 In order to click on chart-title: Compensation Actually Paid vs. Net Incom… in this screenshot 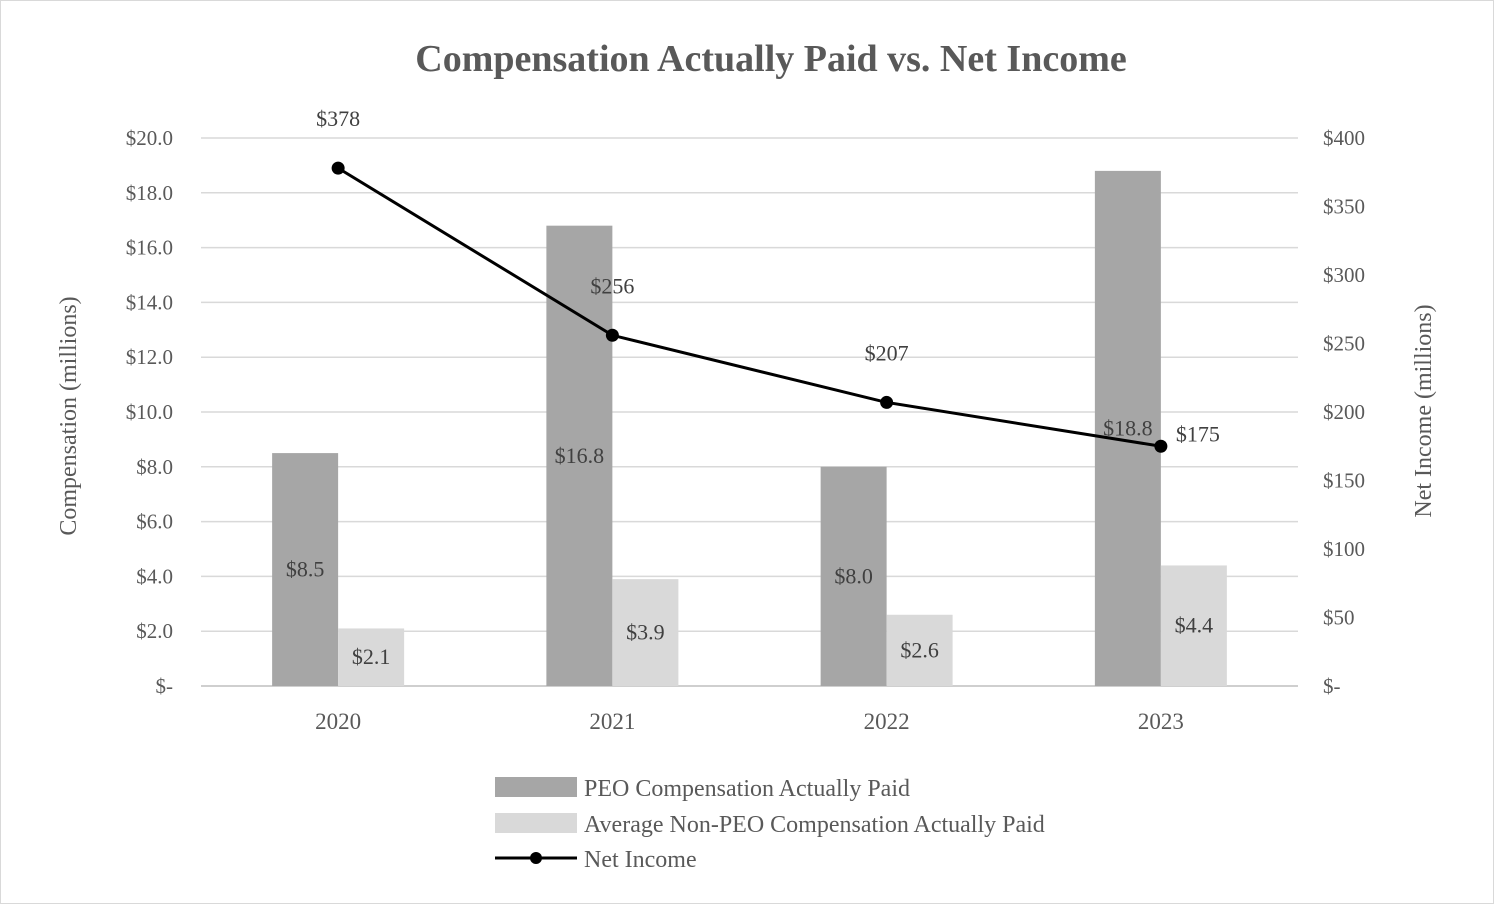, I will do `click(770, 59)`.